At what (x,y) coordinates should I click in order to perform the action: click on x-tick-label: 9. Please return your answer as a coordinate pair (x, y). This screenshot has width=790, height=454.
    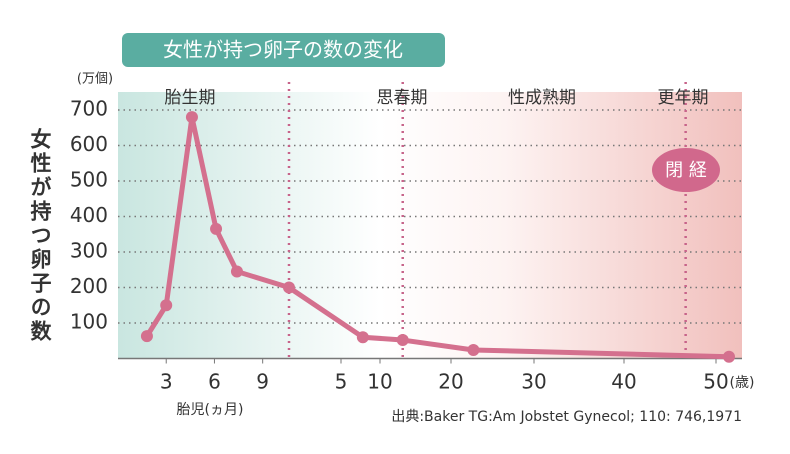
    Looking at the image, I should click on (262, 382).